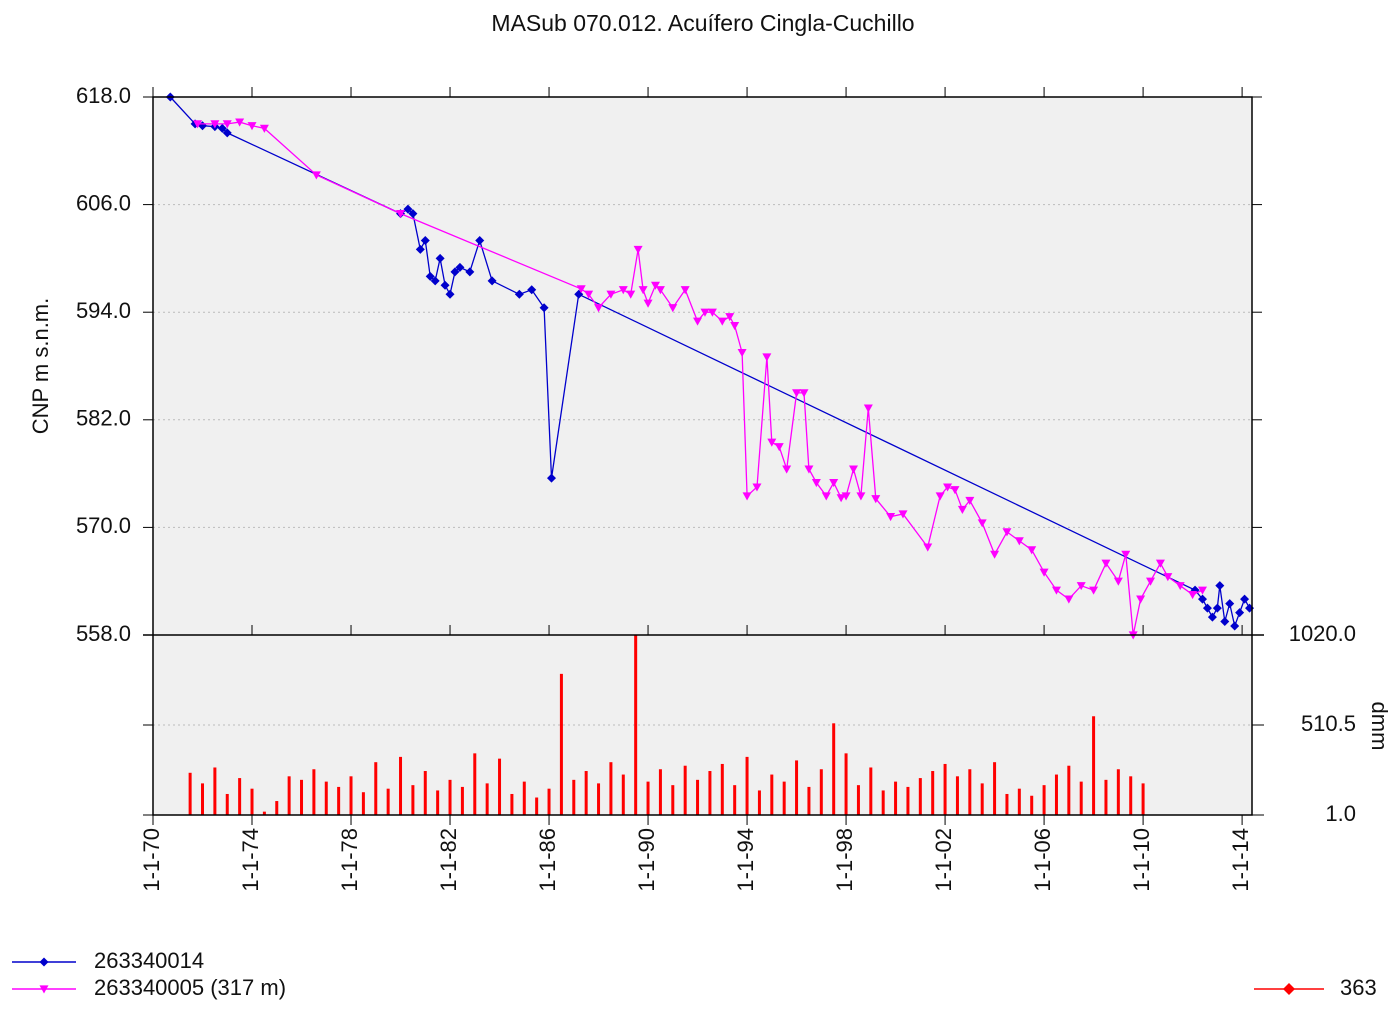 The width and height of the screenshot is (1393, 1010). What do you see at coordinates (1328, 723) in the screenshot?
I see `y2-tick-label: 510.5` at bounding box center [1328, 723].